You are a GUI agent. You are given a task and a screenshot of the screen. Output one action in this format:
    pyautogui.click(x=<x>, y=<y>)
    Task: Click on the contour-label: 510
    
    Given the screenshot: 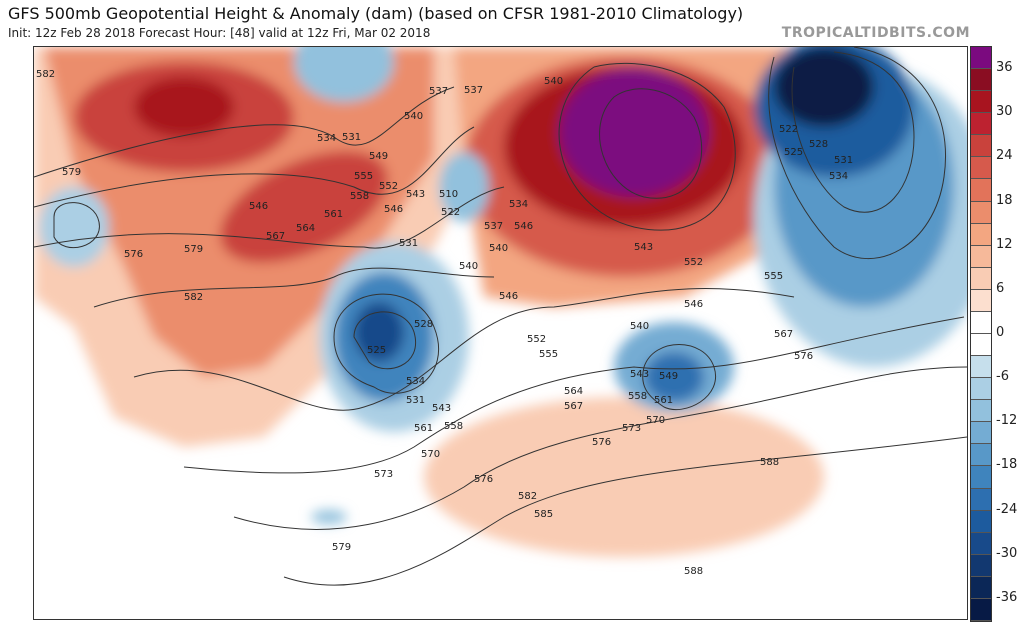 What is the action you would take?
    pyautogui.click(x=448, y=194)
    